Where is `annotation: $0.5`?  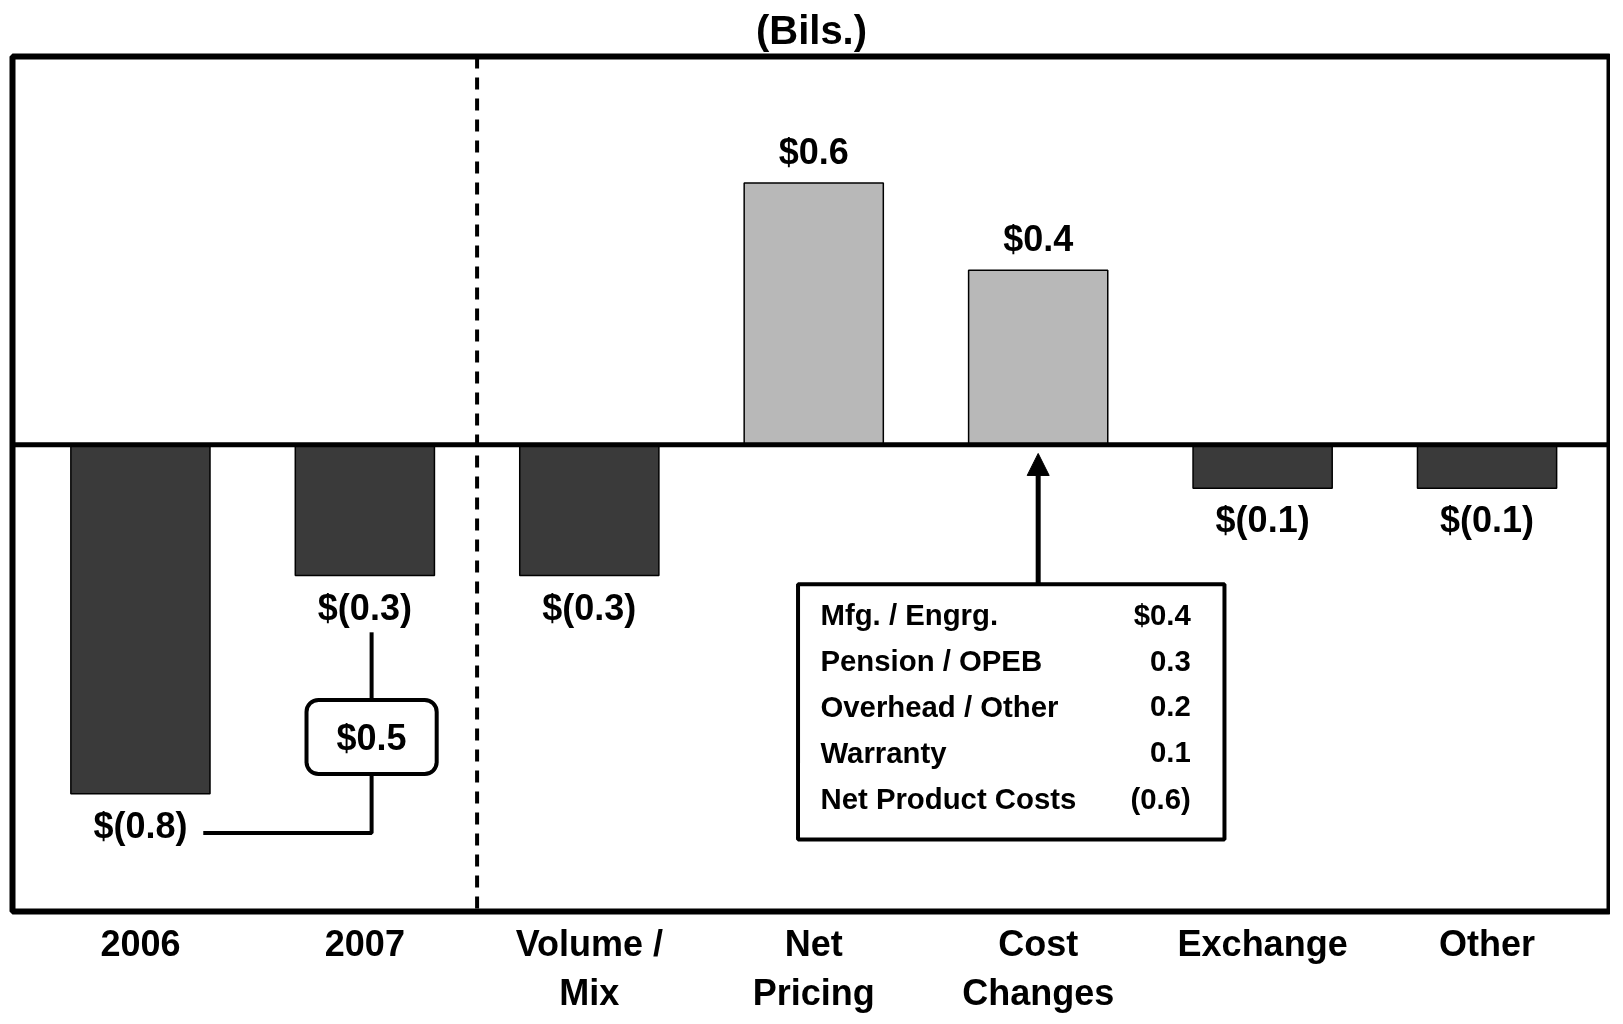 annotation: $0.5 is located at coordinates (371, 737).